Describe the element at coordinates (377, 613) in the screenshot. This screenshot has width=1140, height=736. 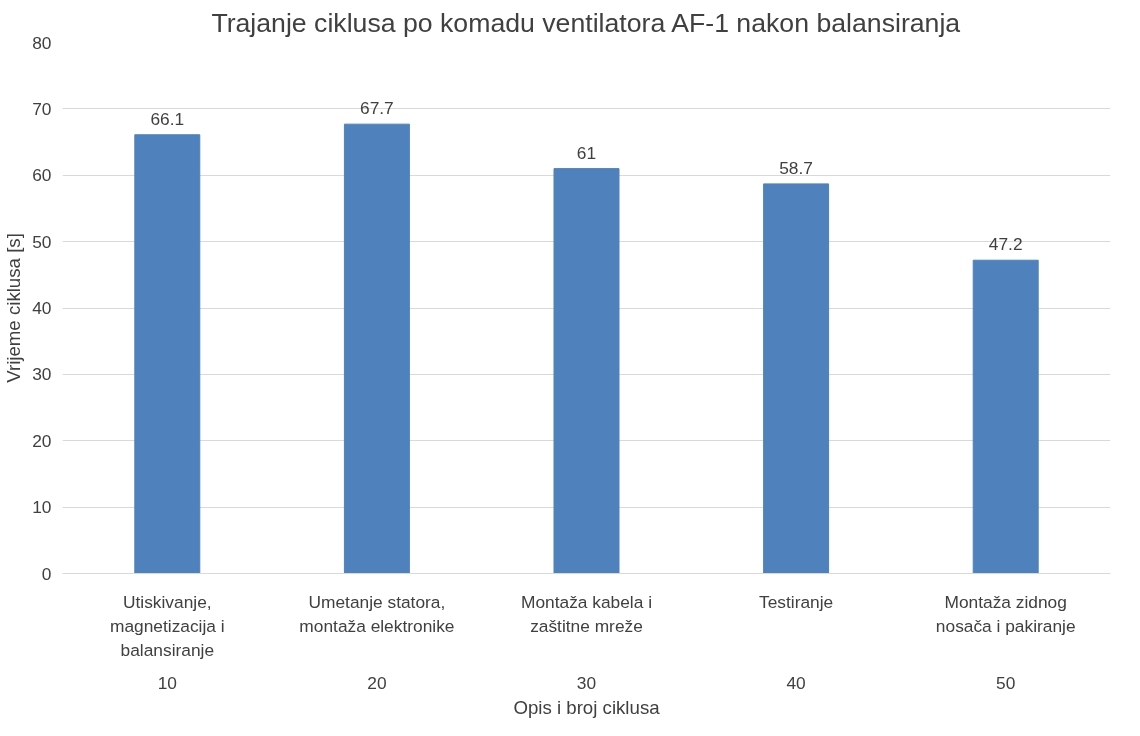
I see `x-tick-label: Umetanje statora, montaža elektronike` at that location.